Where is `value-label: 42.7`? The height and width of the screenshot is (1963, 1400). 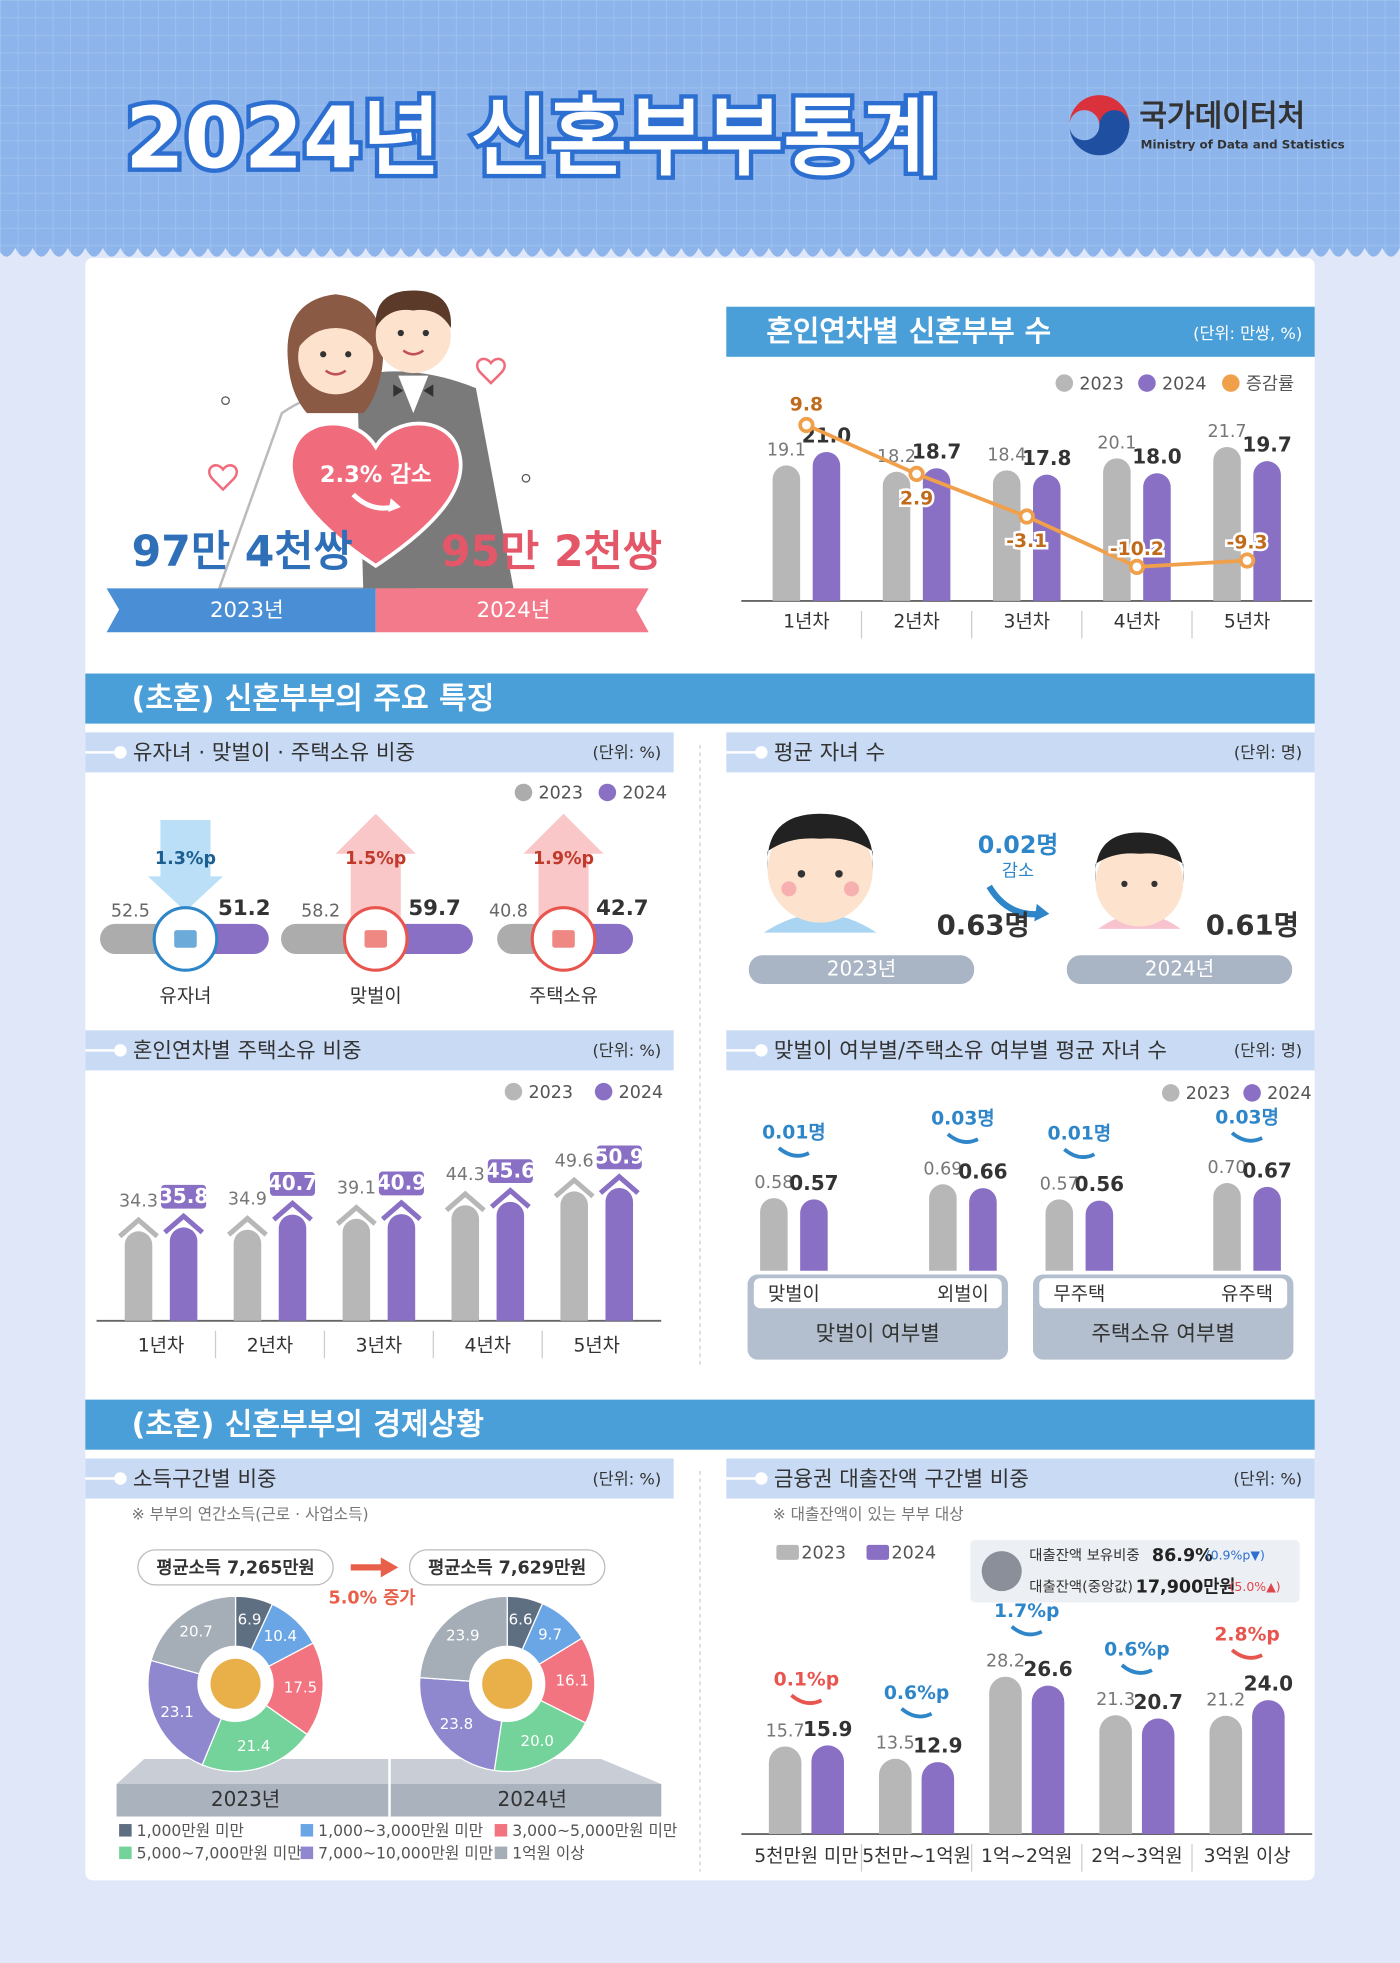
value-label: 42.7 is located at coordinates (622, 908).